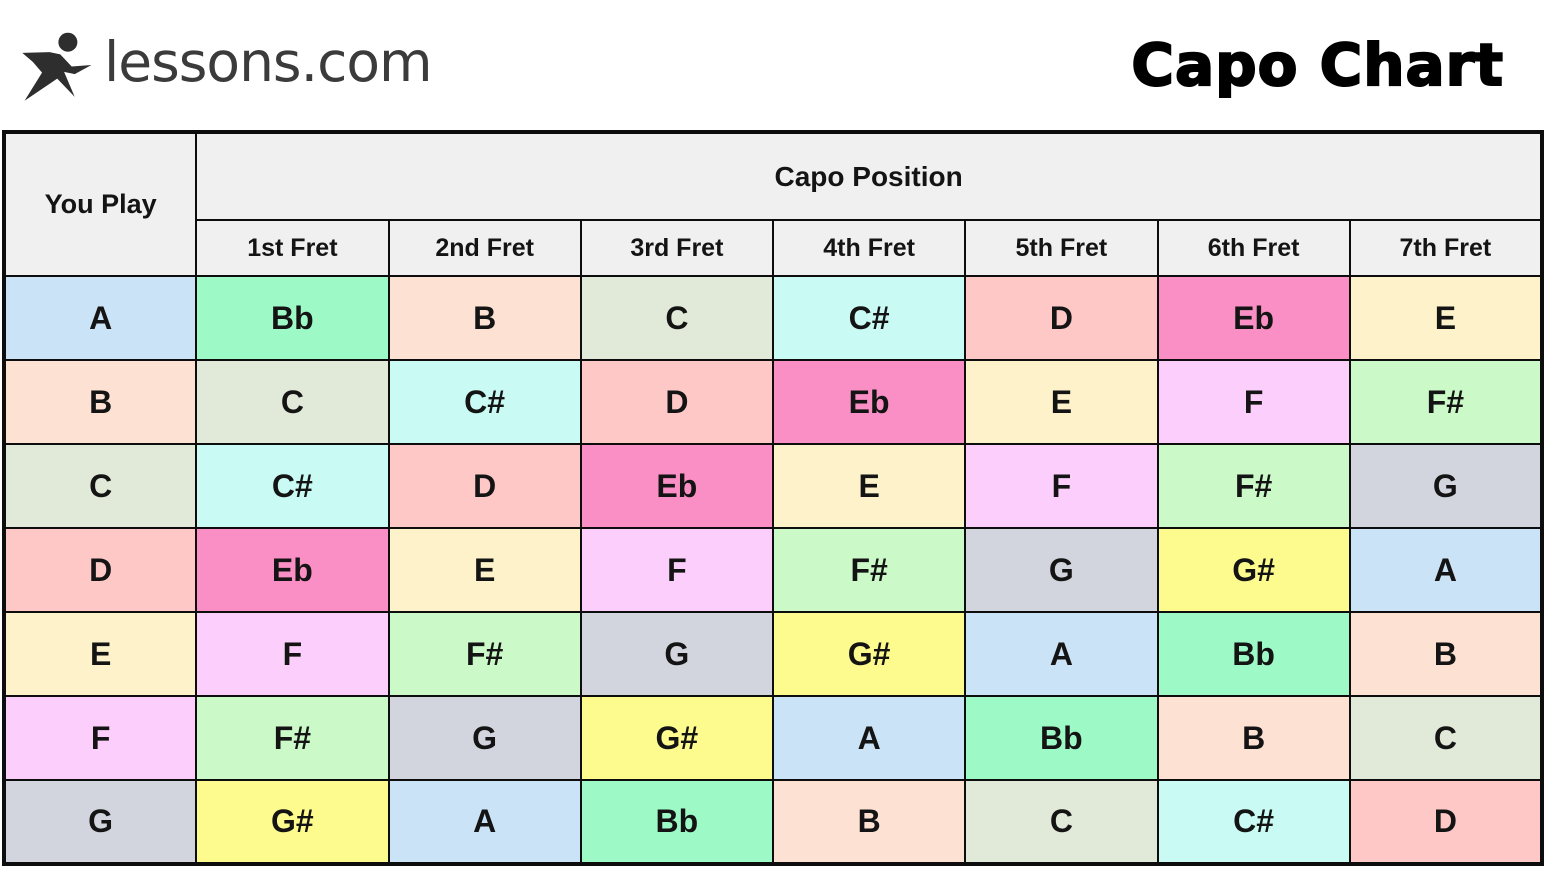 This screenshot has width=1546, height=869. Describe the element at coordinates (1446, 248) in the screenshot. I see `fret-header-7: 7th Fret` at that location.